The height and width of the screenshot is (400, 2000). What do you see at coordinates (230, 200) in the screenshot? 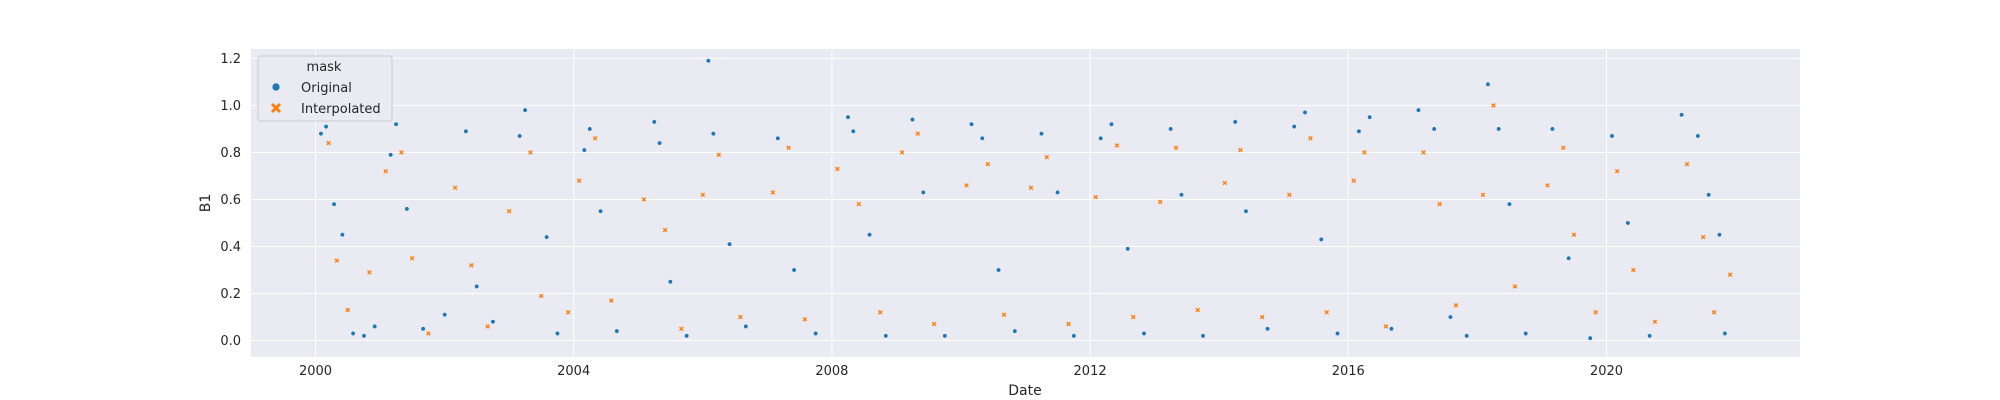
I see `y-tick-label: 0.6` at bounding box center [230, 200].